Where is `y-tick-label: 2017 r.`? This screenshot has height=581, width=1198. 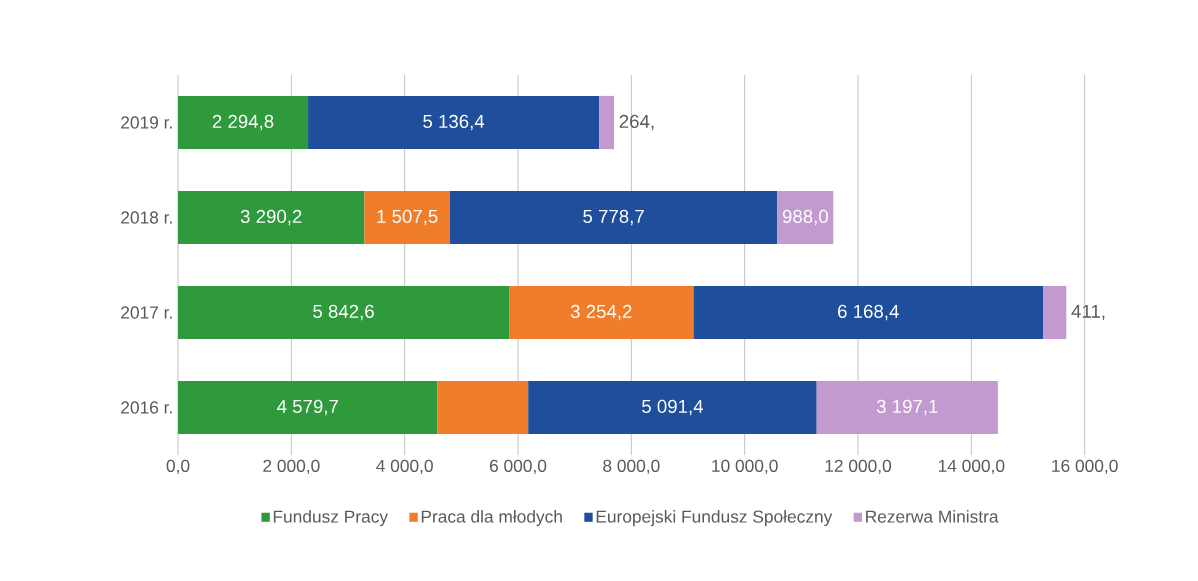
y-tick-label: 2017 r. is located at coordinates (146, 312).